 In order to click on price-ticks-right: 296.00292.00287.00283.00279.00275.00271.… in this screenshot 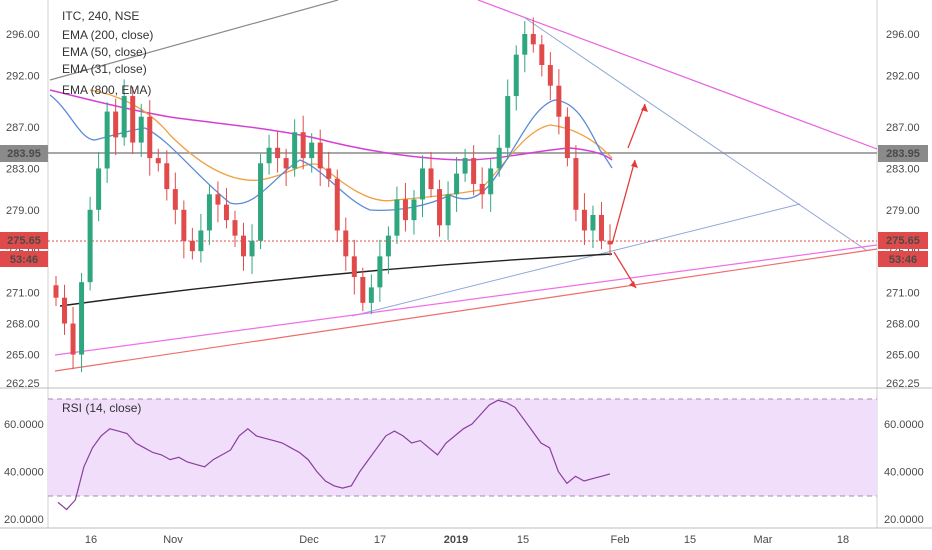, I will do `click(903, 209)`.